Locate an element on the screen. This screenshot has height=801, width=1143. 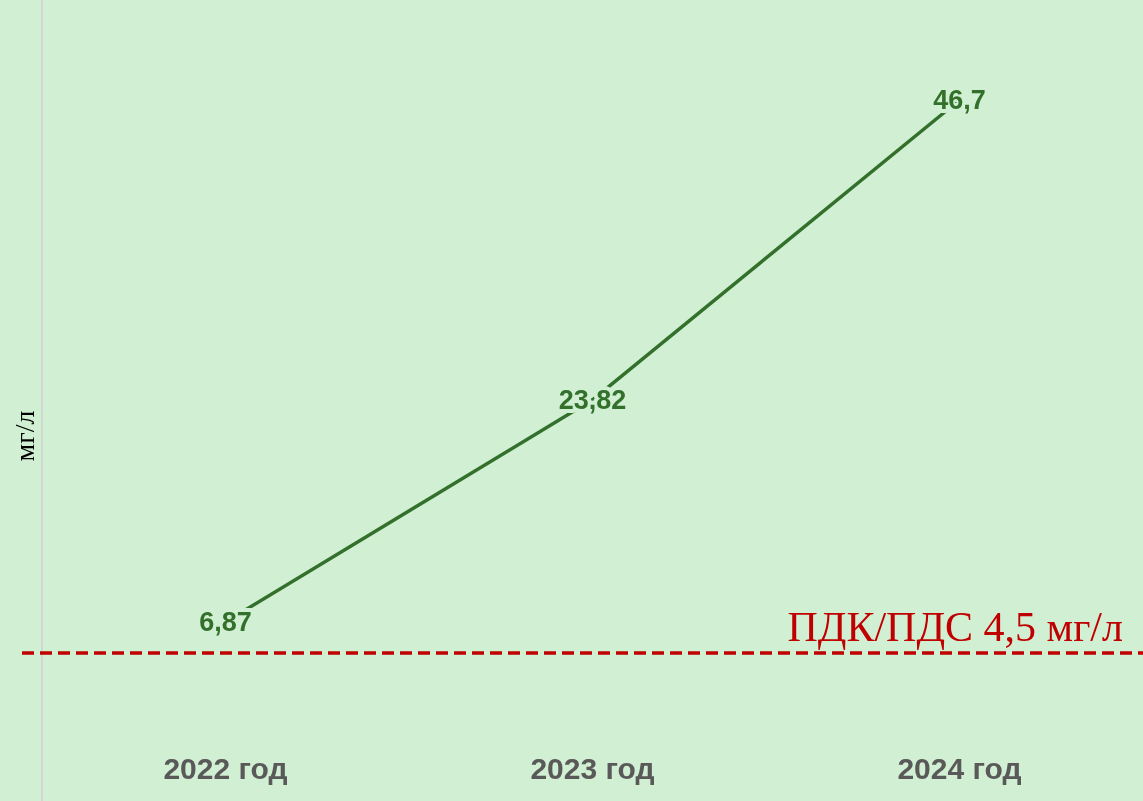
x-tick-label: 2022 год is located at coordinates (225, 768).